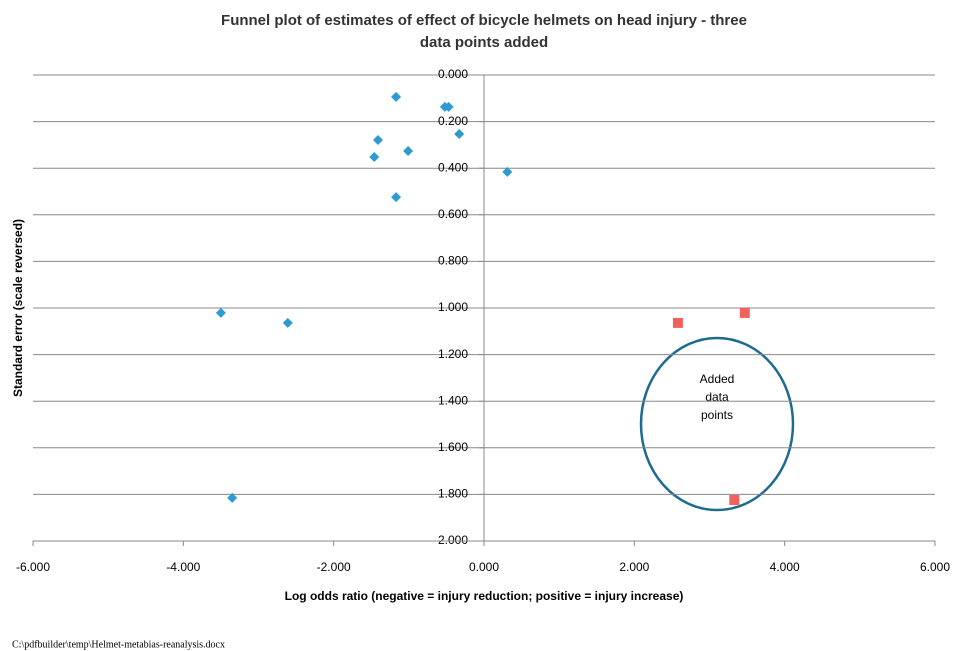  I want to click on x-tick-label: 0.000, so click(484, 567).